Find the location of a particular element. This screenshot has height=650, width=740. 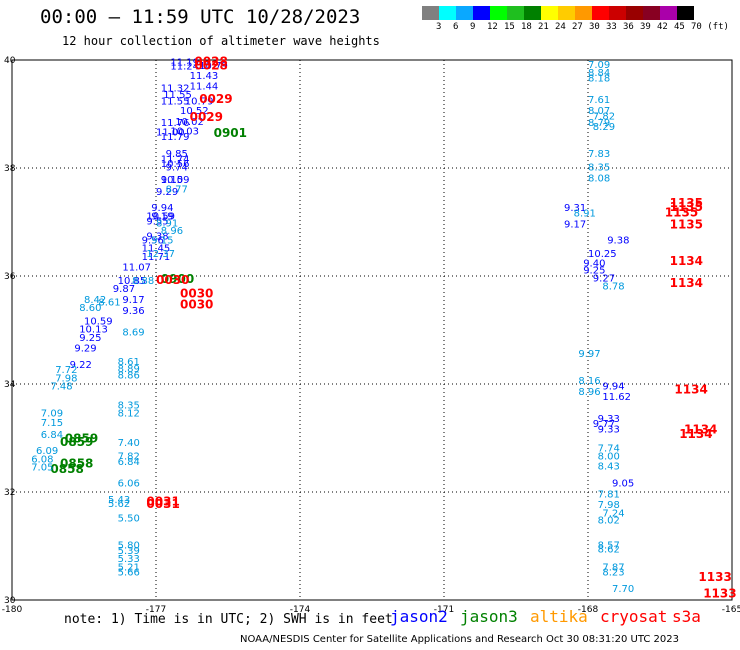

data-label-jason3: 0859 is located at coordinates (81, 438).